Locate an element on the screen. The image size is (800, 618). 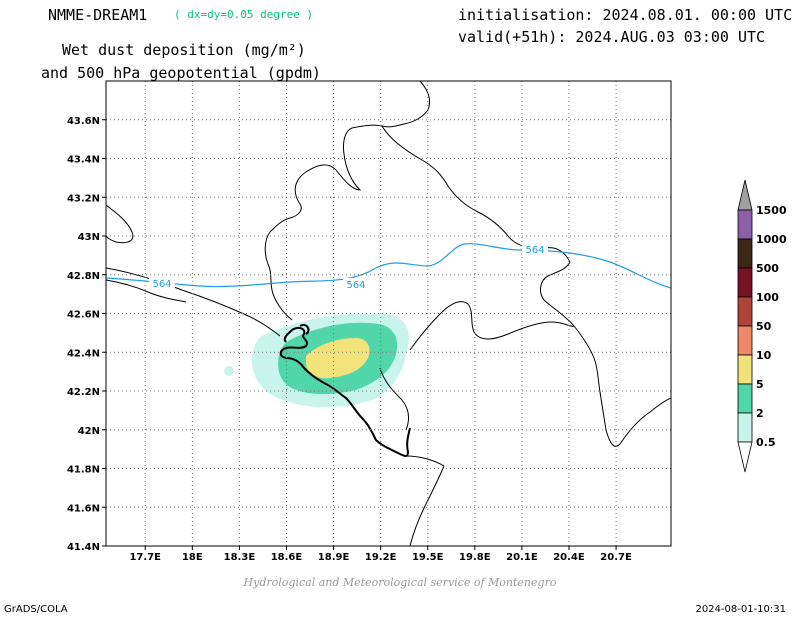
model-resolution: ( dx=dy=0.05 degree ) is located at coordinates (244, 14).